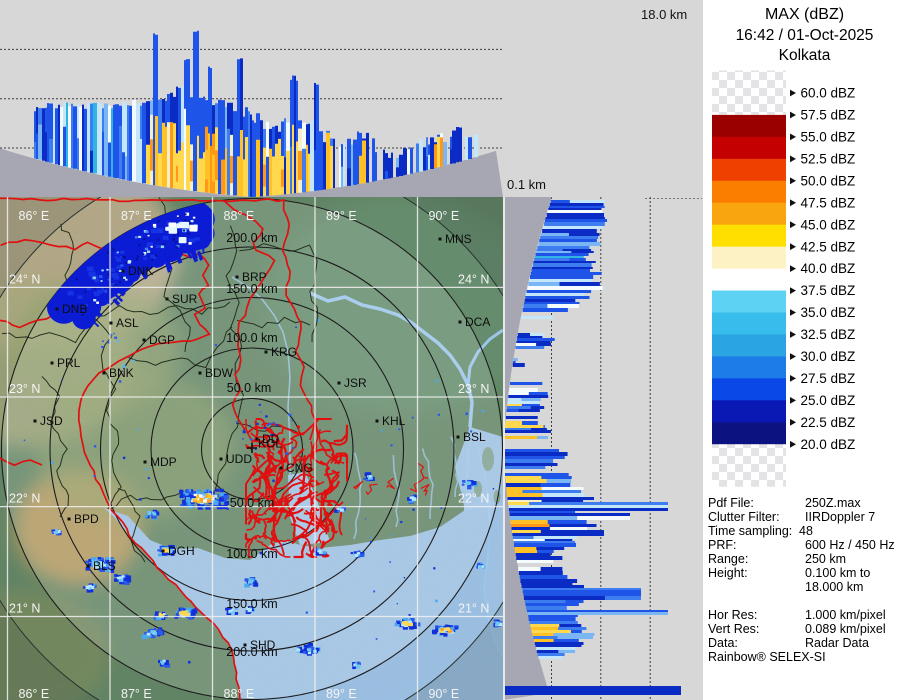  I want to click on svg-text: 22.5 dBZ, so click(828, 422).